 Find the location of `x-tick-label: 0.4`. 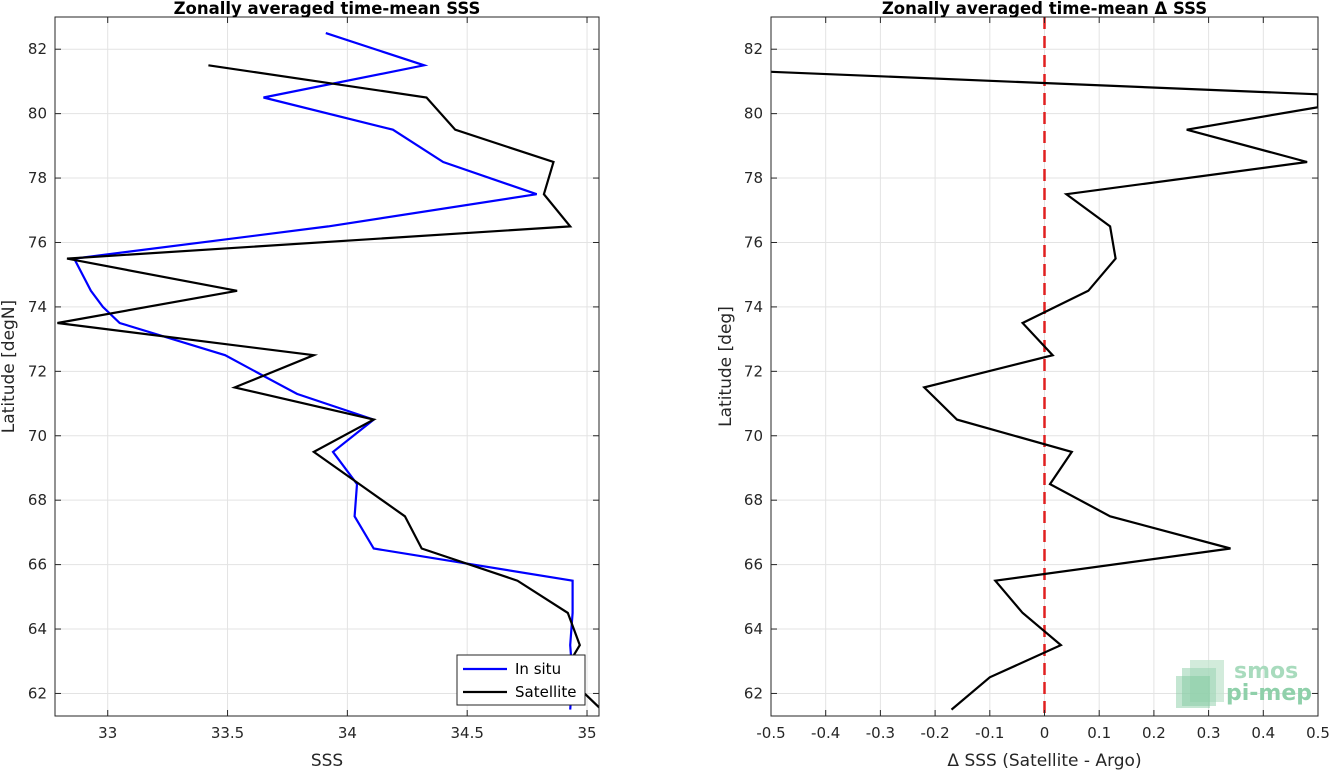

x-tick-label: 0.4 is located at coordinates (1263, 733).